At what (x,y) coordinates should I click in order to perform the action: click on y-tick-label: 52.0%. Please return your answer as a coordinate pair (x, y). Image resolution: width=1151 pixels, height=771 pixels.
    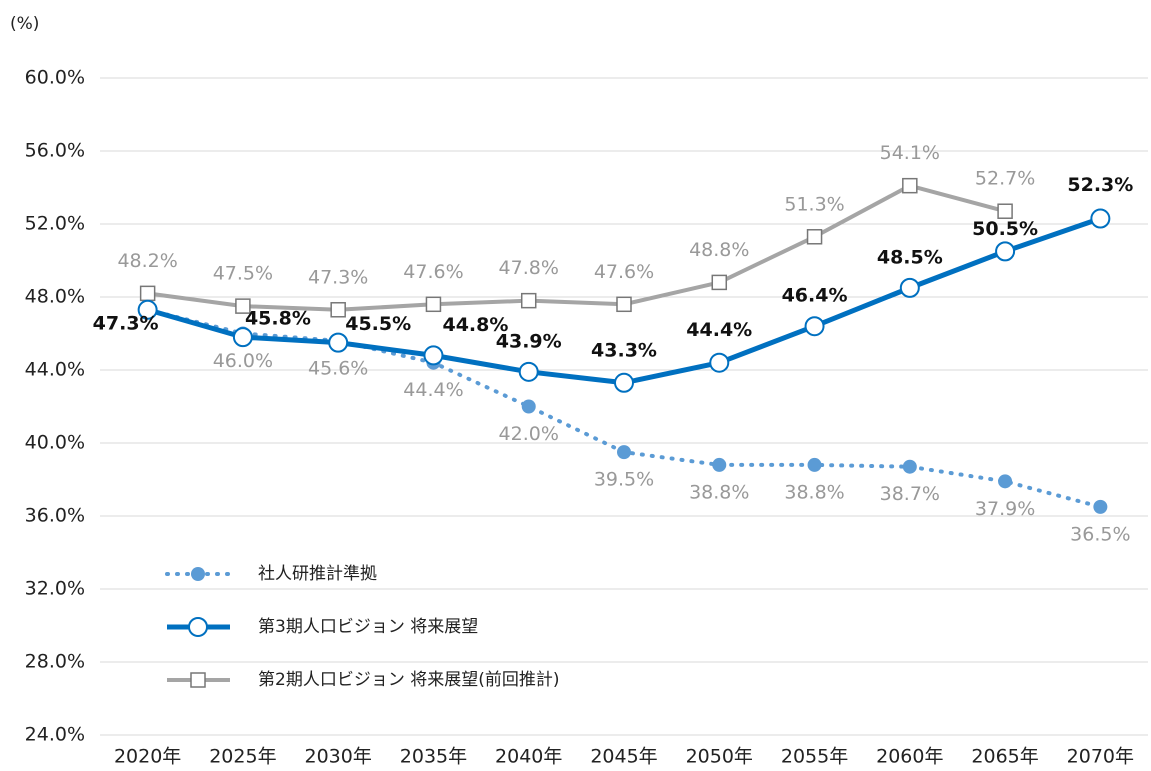
    Looking at the image, I should click on (55, 224).